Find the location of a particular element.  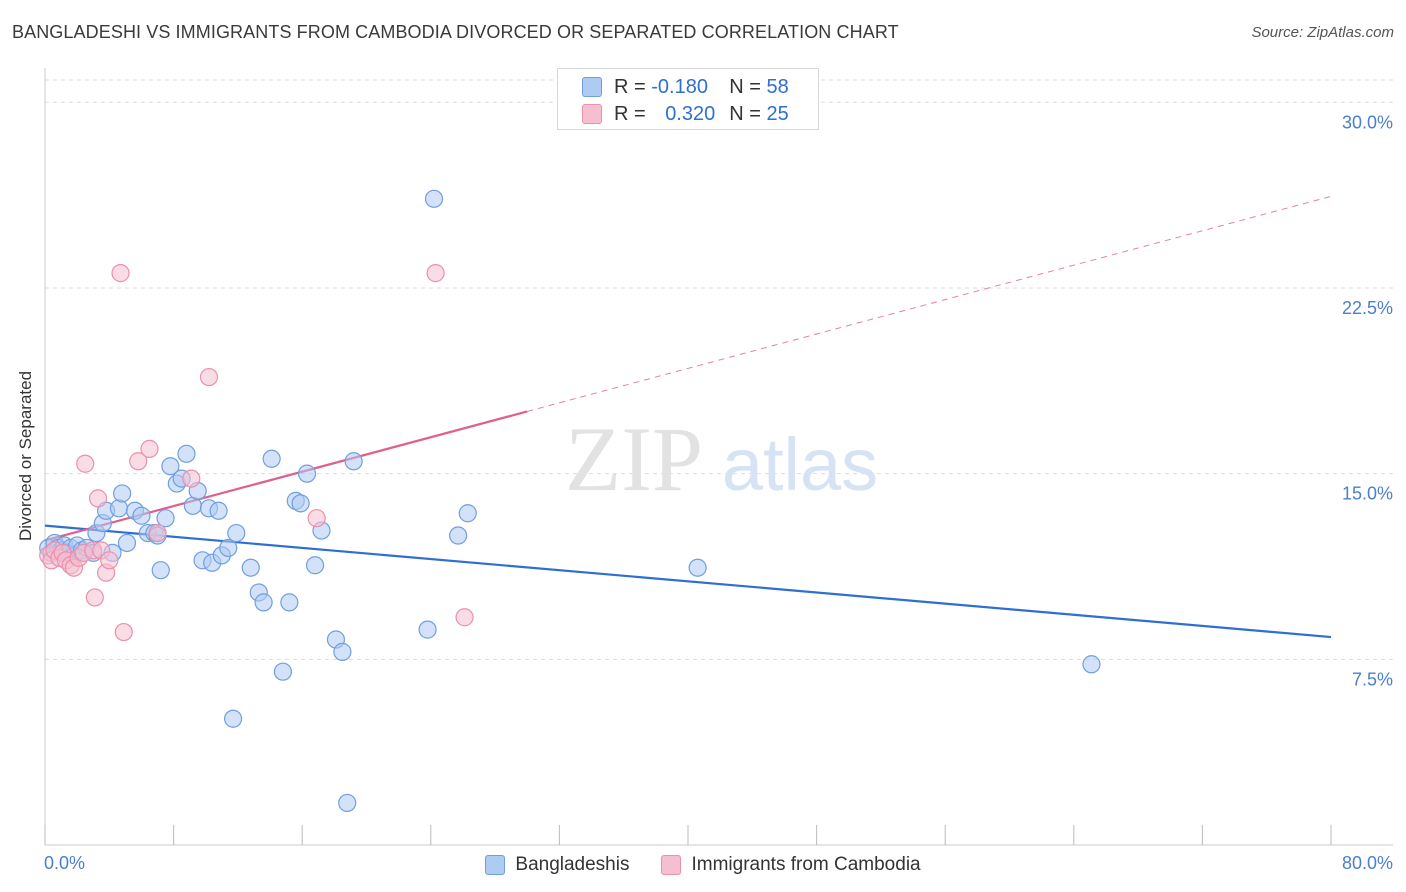

y-tick-label: 30.0% is located at coordinates (1367, 122).